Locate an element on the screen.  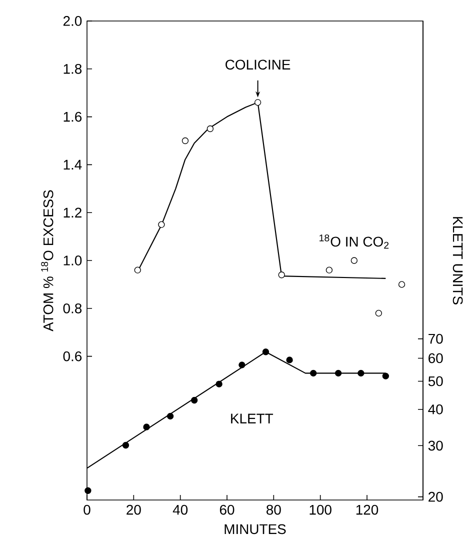
x-axis-title: MINUTES is located at coordinates (255, 529).